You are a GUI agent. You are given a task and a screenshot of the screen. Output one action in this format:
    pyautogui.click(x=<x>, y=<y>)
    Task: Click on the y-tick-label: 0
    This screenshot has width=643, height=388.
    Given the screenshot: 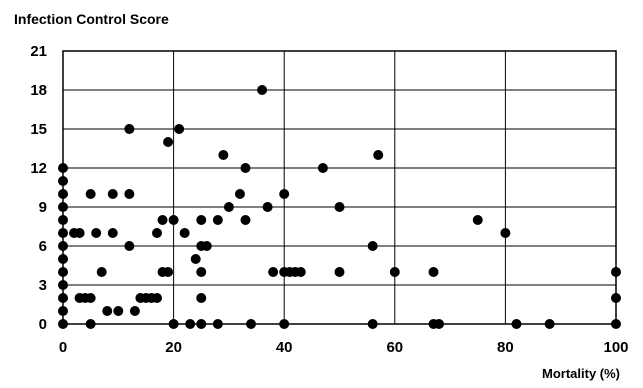 What is the action you would take?
    pyautogui.click(x=43, y=324)
    